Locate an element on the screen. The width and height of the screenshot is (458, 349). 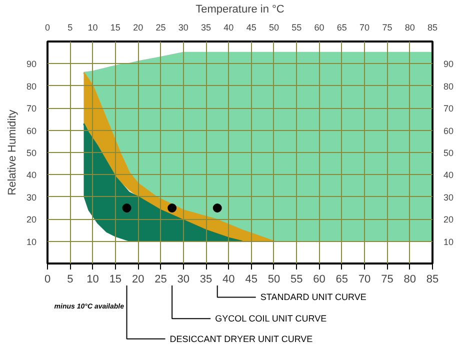
x2-tick-label: 80 is located at coordinates (409, 27).